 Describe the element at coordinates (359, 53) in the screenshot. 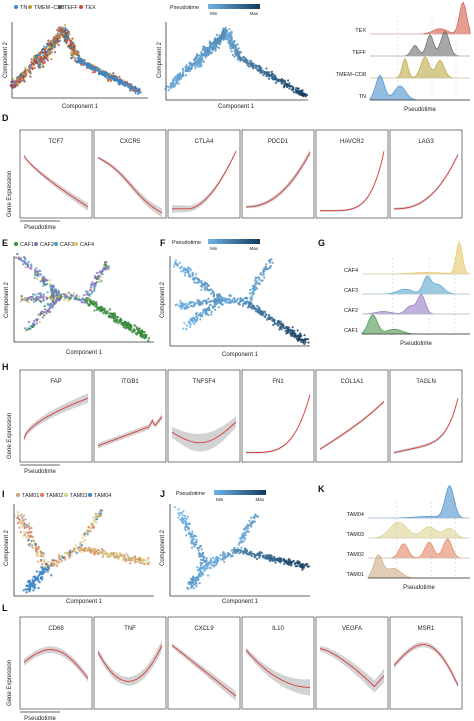

I see `ridge-label: TEFF` at that location.